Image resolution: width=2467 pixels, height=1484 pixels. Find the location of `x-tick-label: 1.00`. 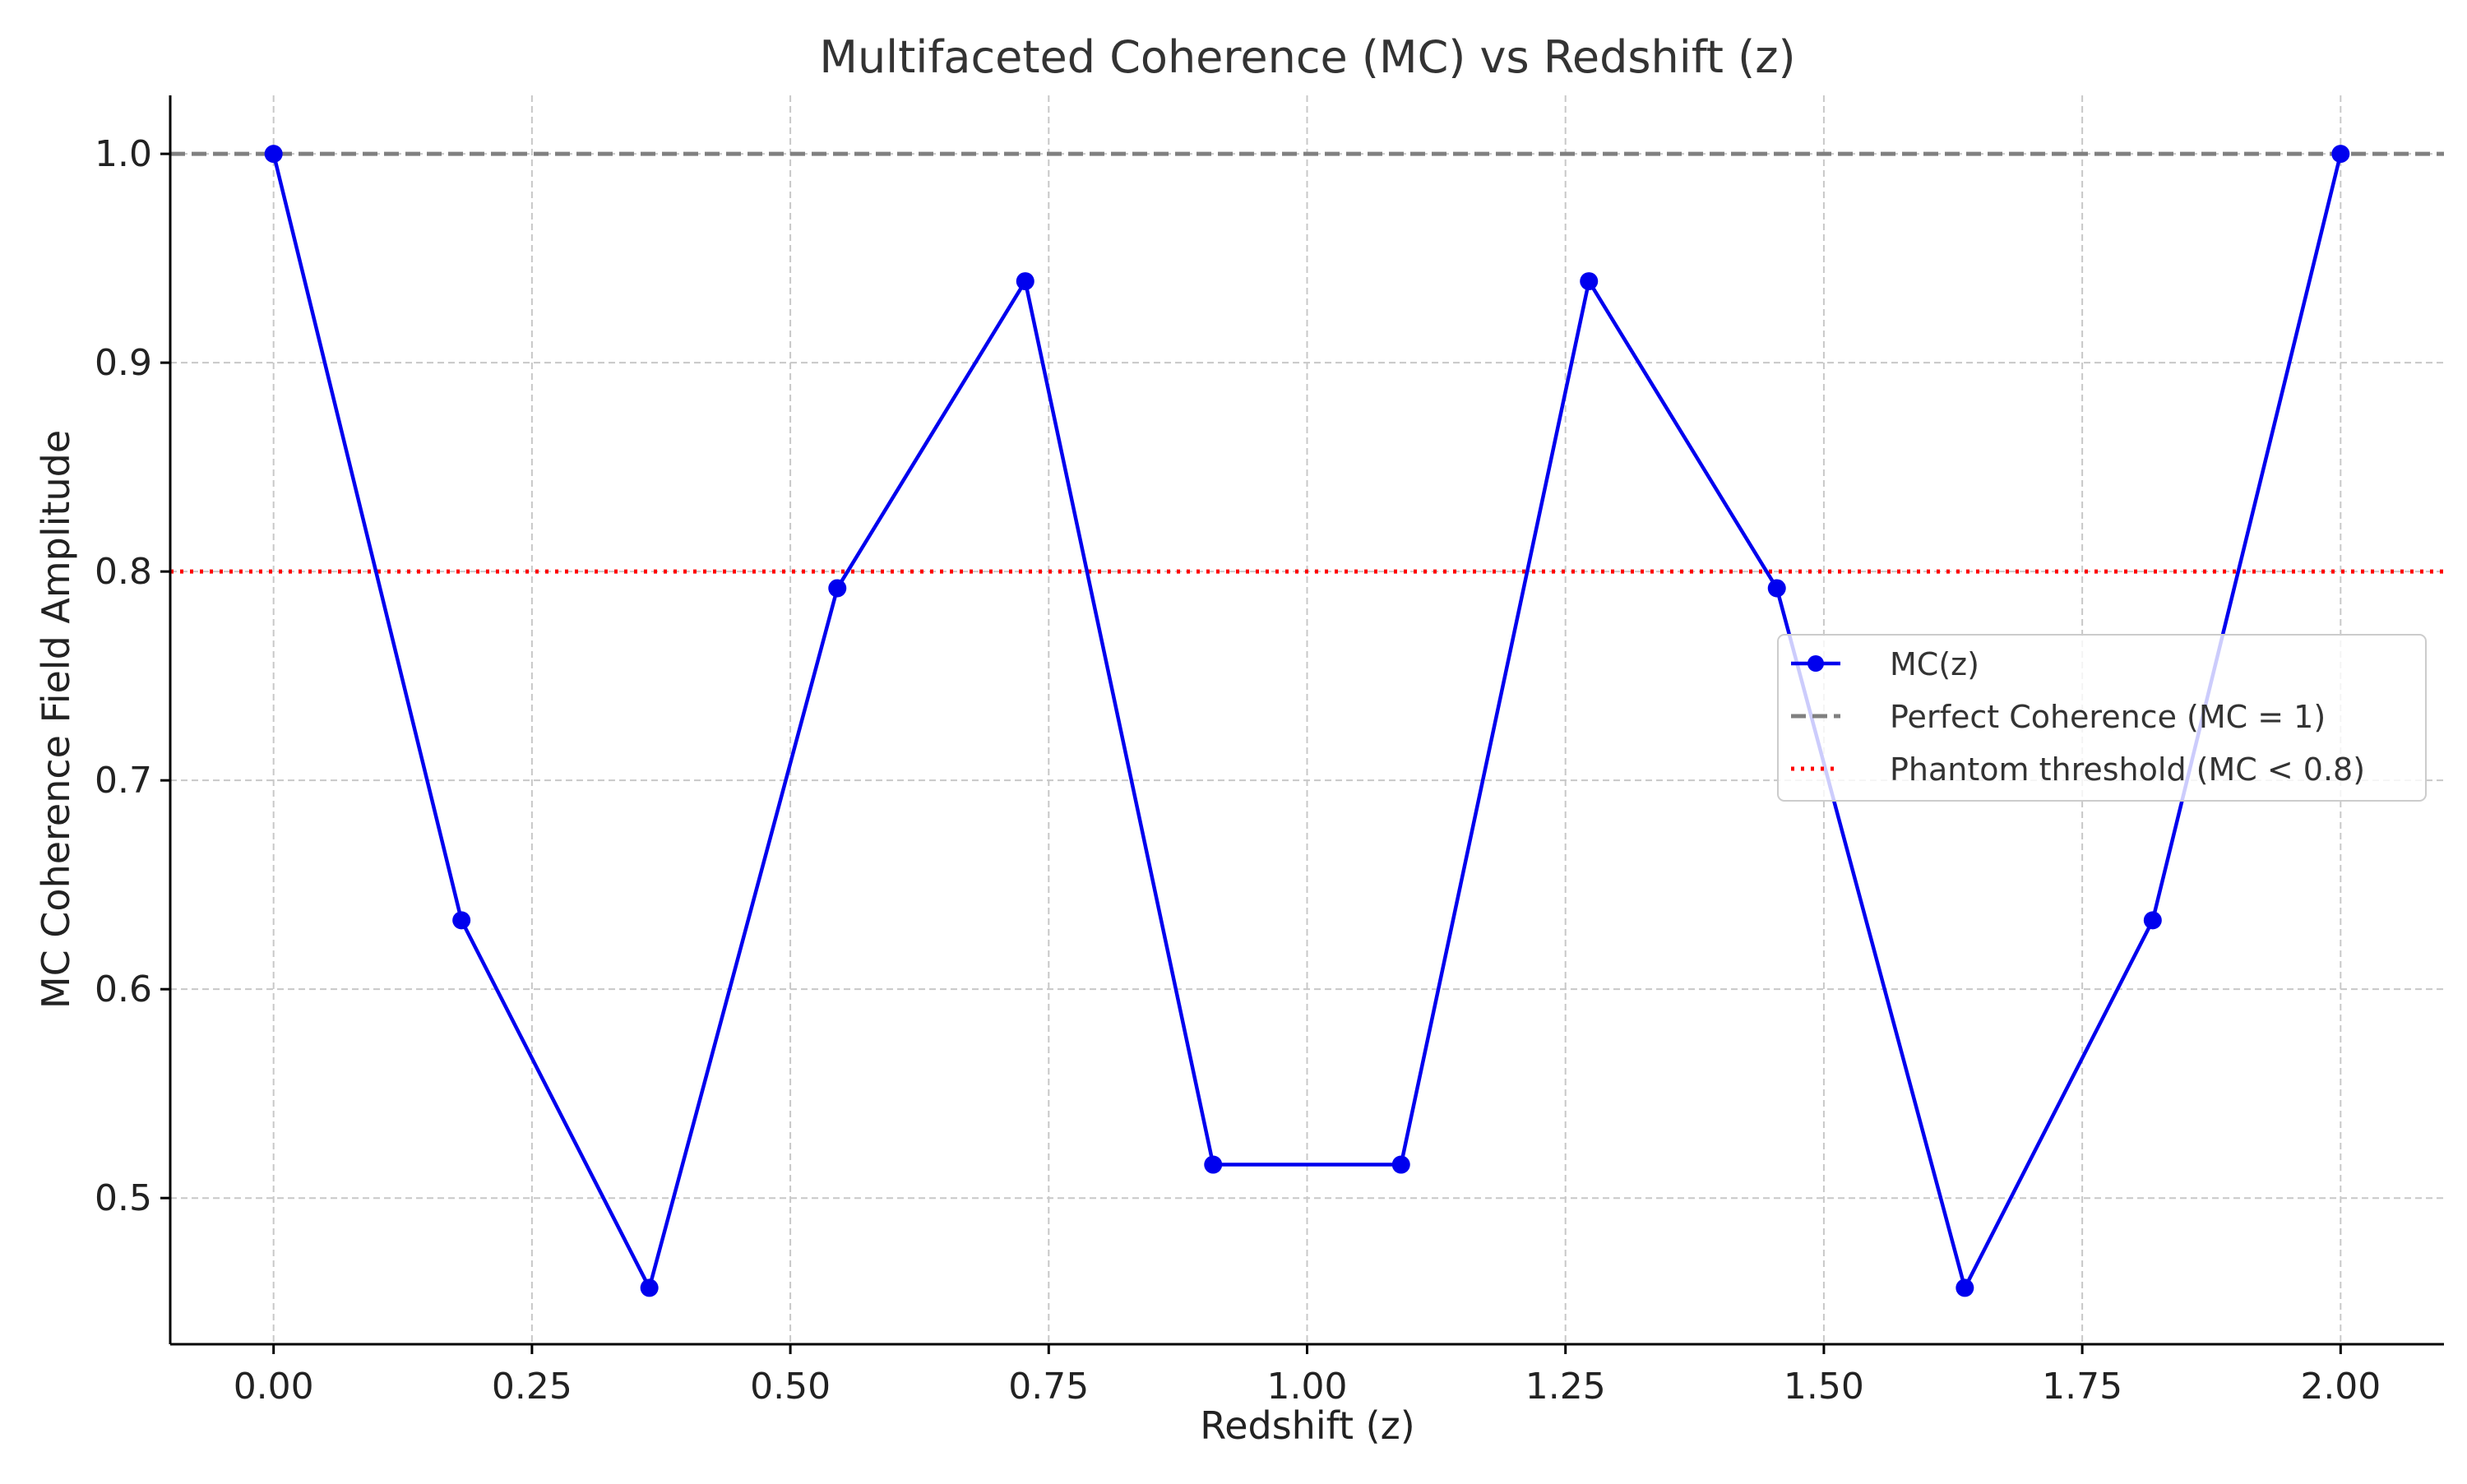

x-tick-label: 1.00 is located at coordinates (1307, 1387).